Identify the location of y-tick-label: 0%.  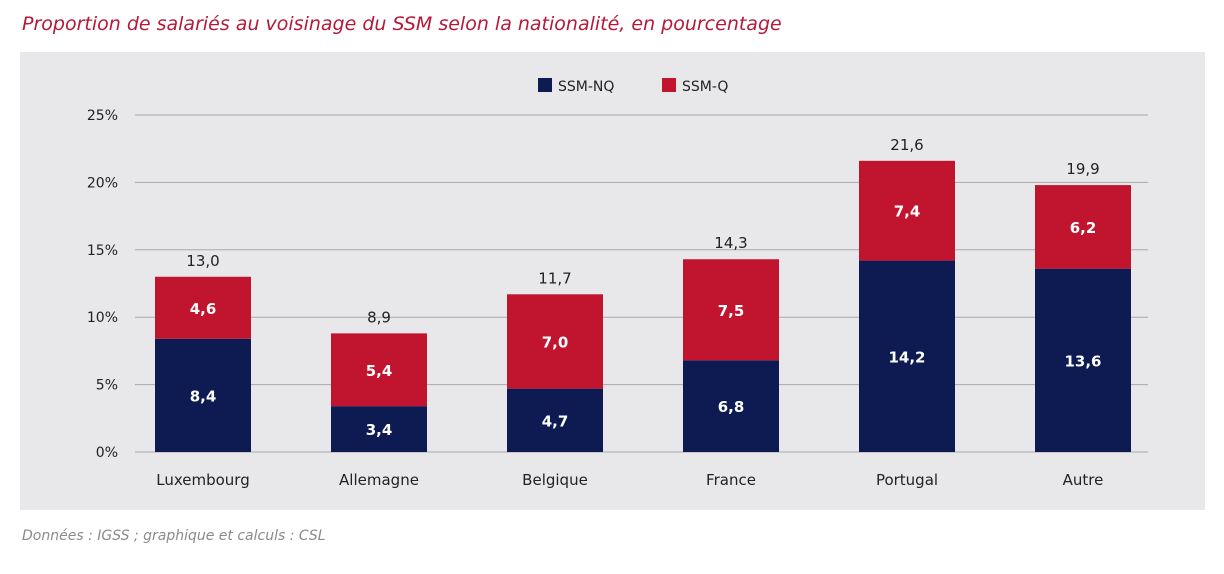
(107, 453).